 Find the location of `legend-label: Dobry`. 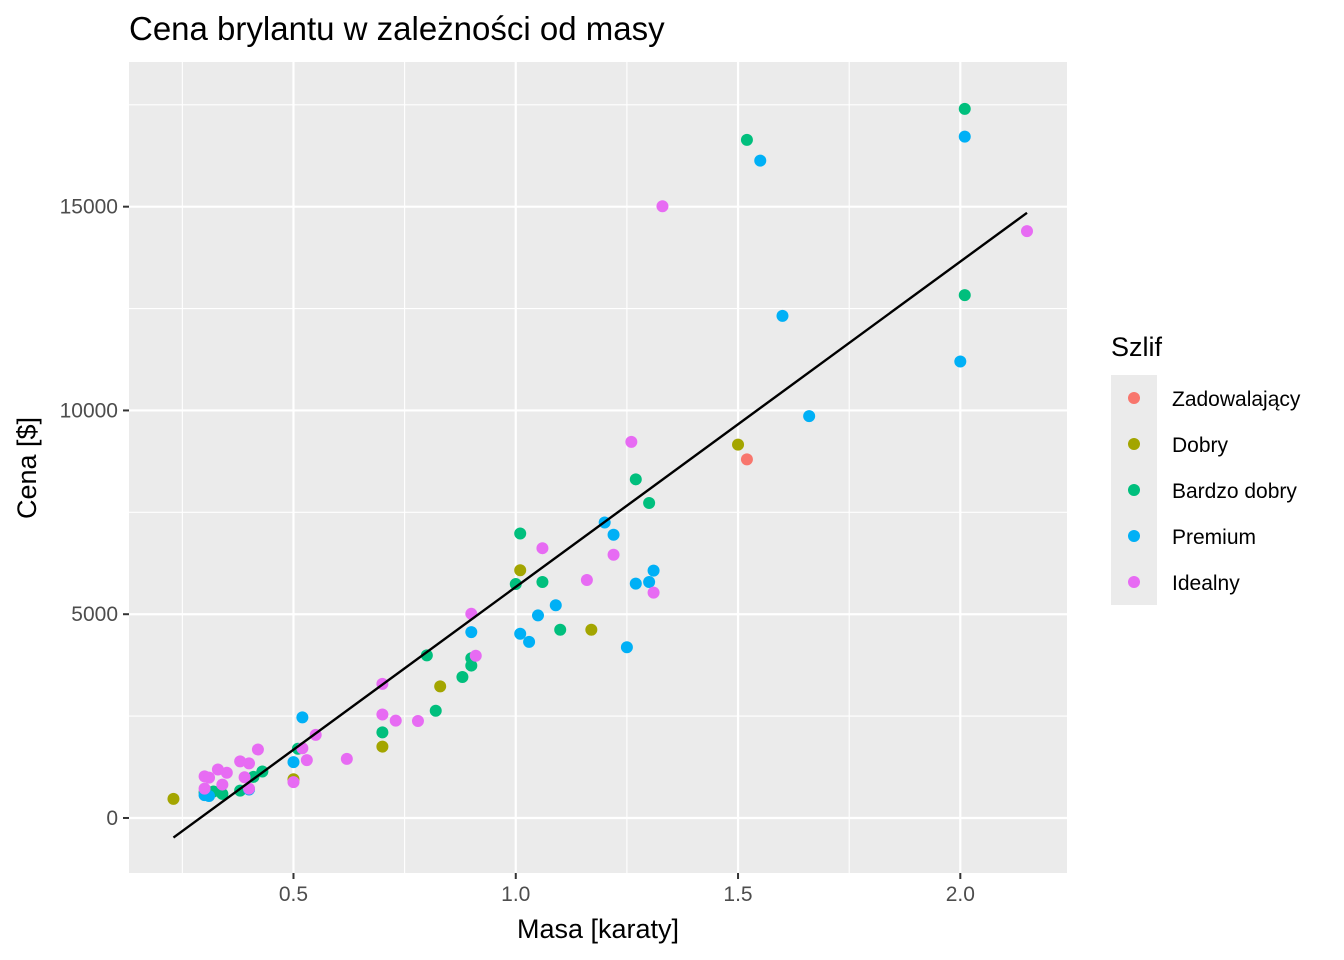

legend-label: Dobry is located at coordinates (1200, 445).